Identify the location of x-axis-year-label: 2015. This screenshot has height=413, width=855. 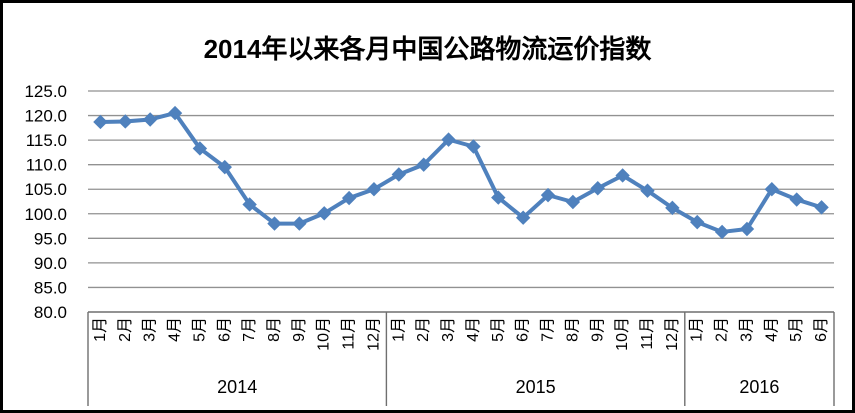
(536, 387).